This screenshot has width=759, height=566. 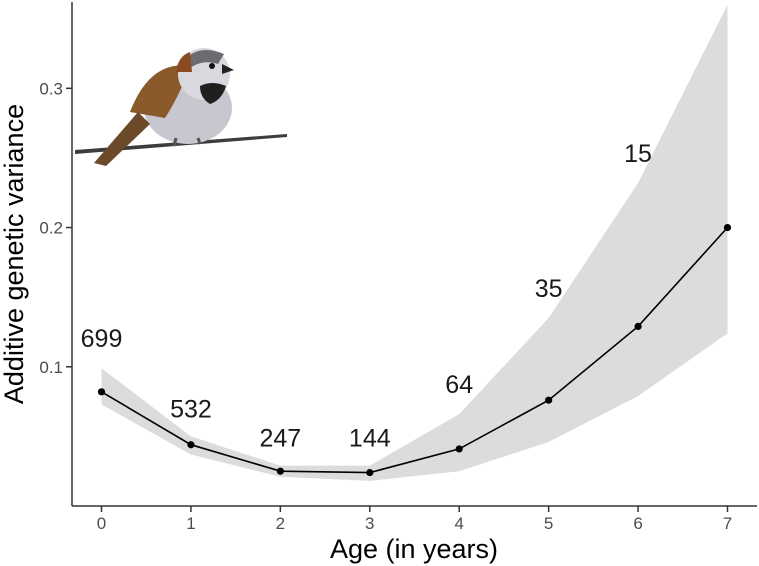 I want to click on x-tick-label: 5, so click(x=548, y=523).